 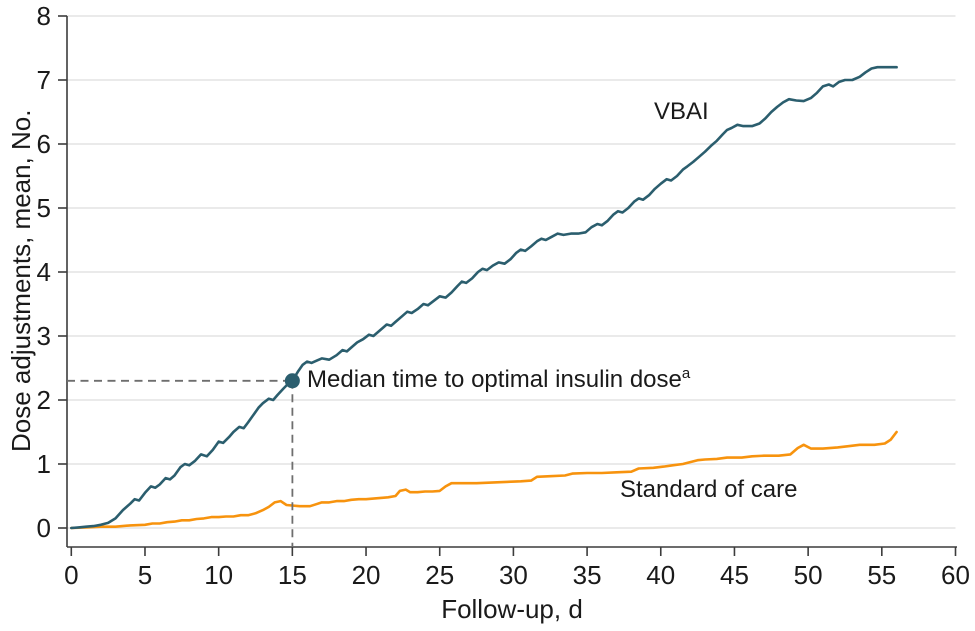 What do you see at coordinates (686, 374) in the screenshot?
I see `median-time-annotation-superscript: a` at bounding box center [686, 374].